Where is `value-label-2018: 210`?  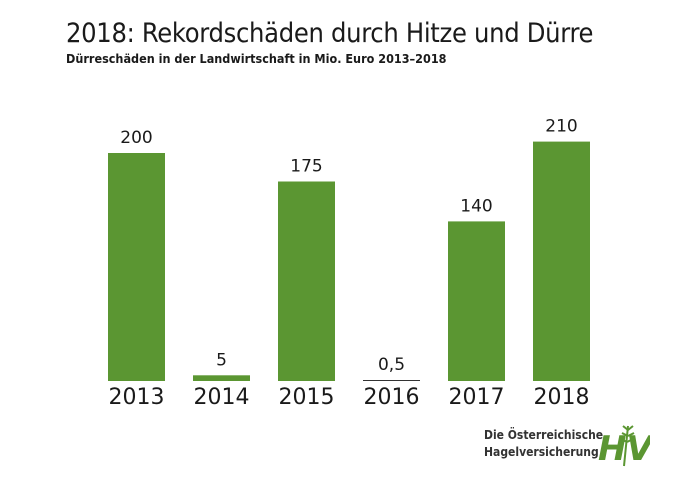
value-label-2018: 210 is located at coordinates (561, 127).